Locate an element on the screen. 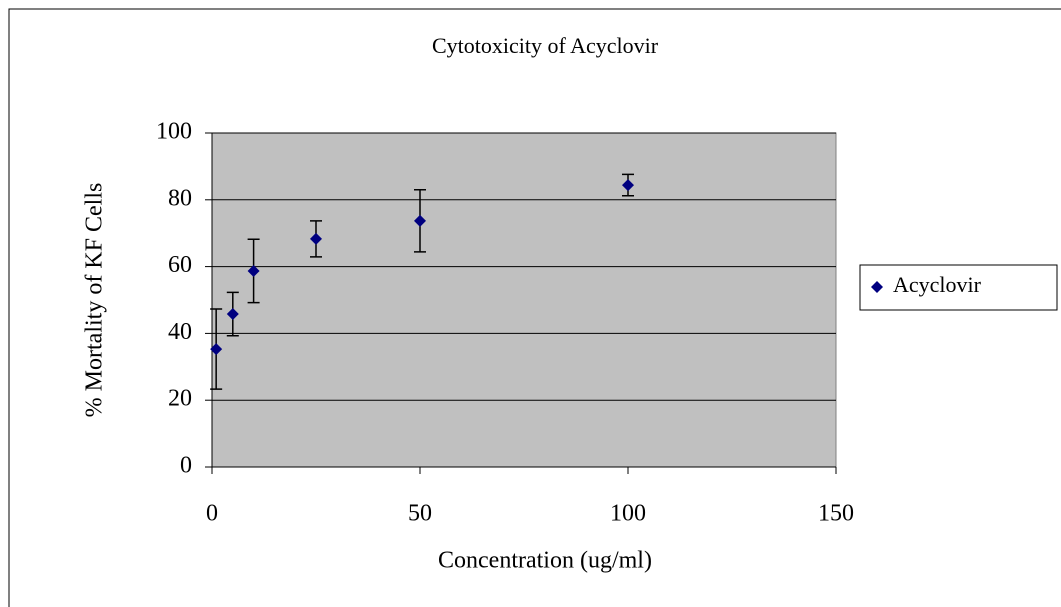  y-tick-label: 100 is located at coordinates (174, 132).